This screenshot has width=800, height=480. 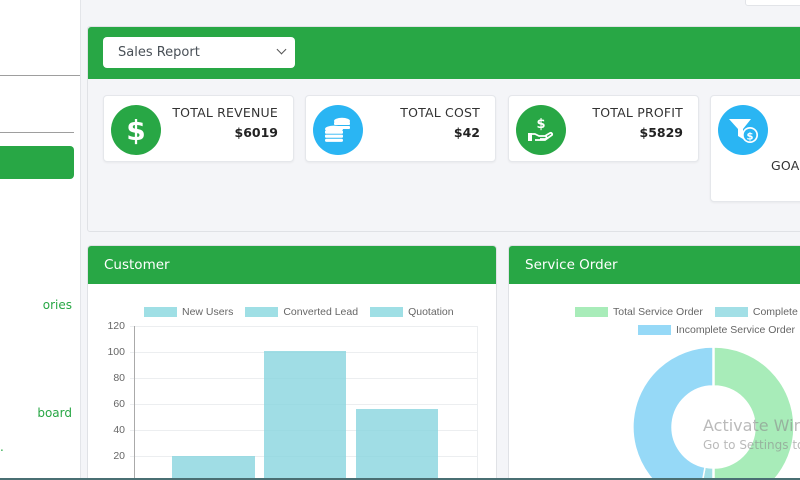 I want to click on report-type-value: Sales Report, so click(x=159, y=52).